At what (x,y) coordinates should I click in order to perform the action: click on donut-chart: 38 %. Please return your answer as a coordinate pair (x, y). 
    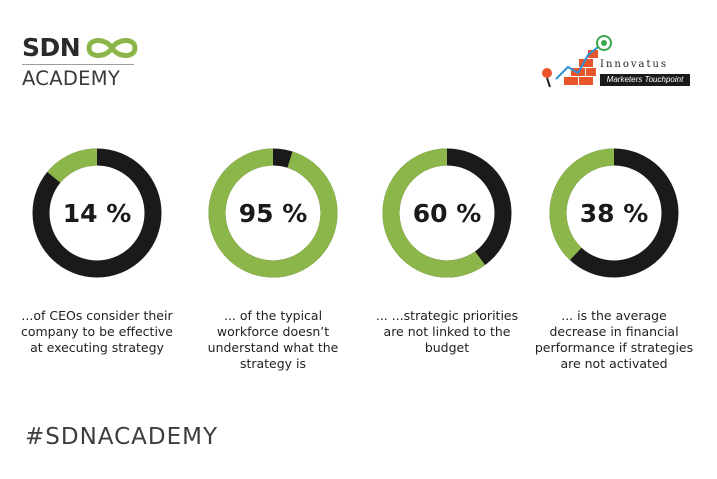
    Looking at the image, I should click on (614, 213).